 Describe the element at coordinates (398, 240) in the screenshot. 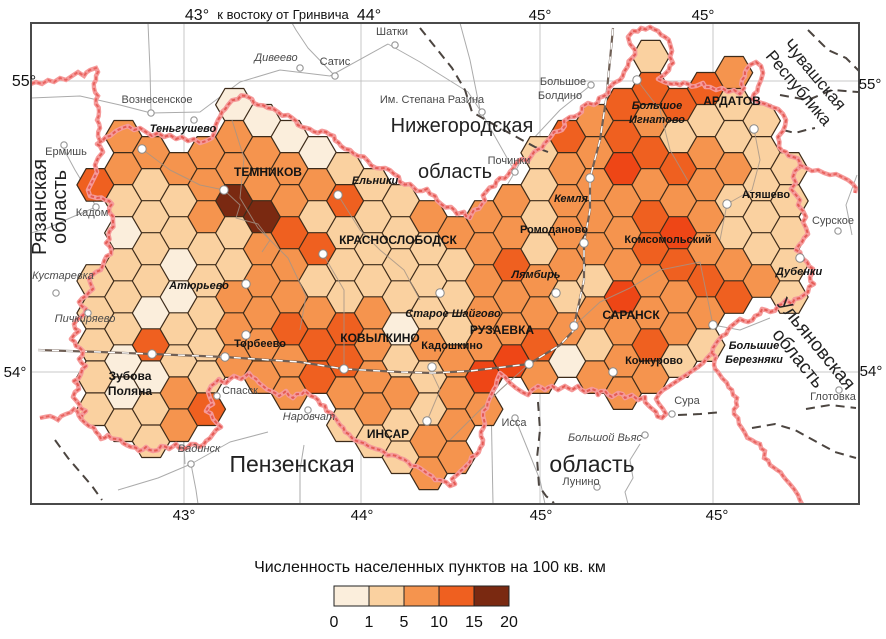

I see `svg-text: КРАСНОСЛОБОДСК` at that location.